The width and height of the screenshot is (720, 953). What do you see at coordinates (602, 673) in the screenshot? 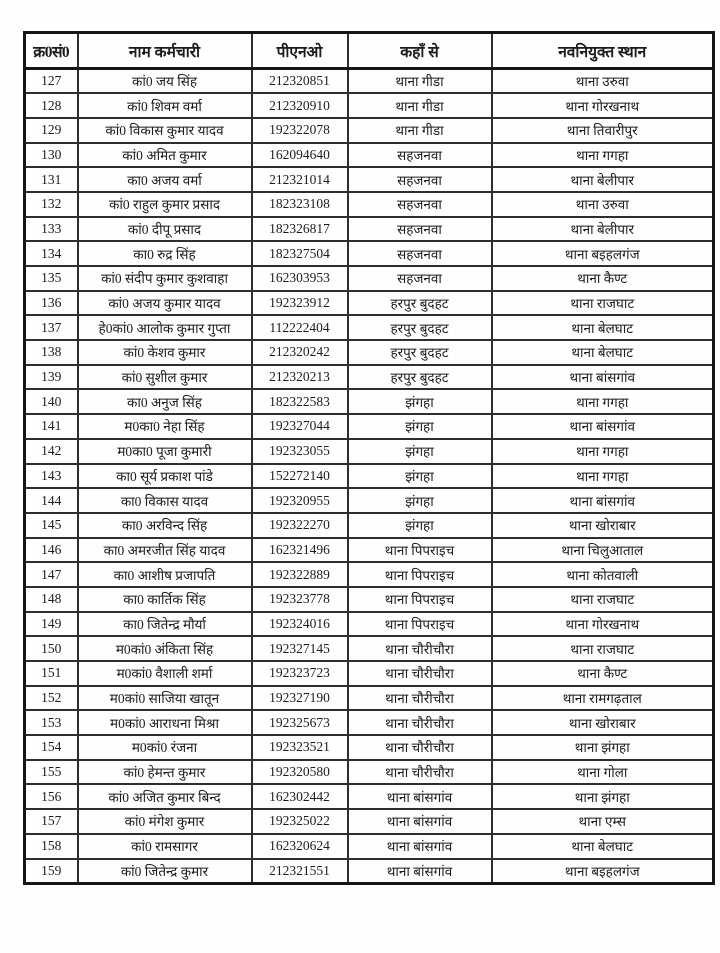
I see `cell-to: थाना कैण्ट` at bounding box center [602, 673].